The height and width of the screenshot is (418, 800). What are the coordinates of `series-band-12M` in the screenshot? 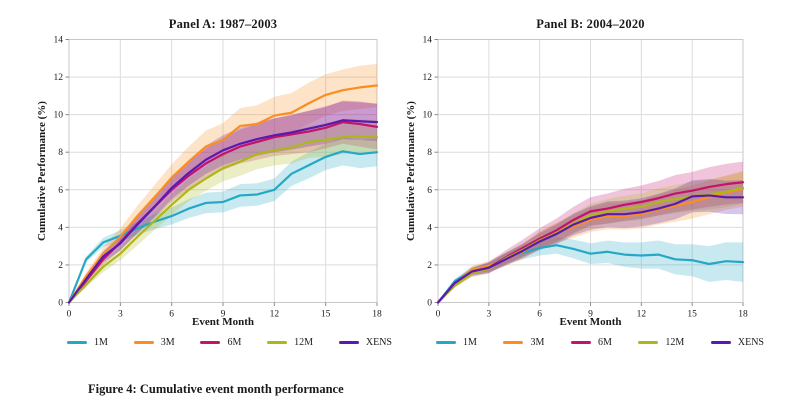 It's located at (590, 237).